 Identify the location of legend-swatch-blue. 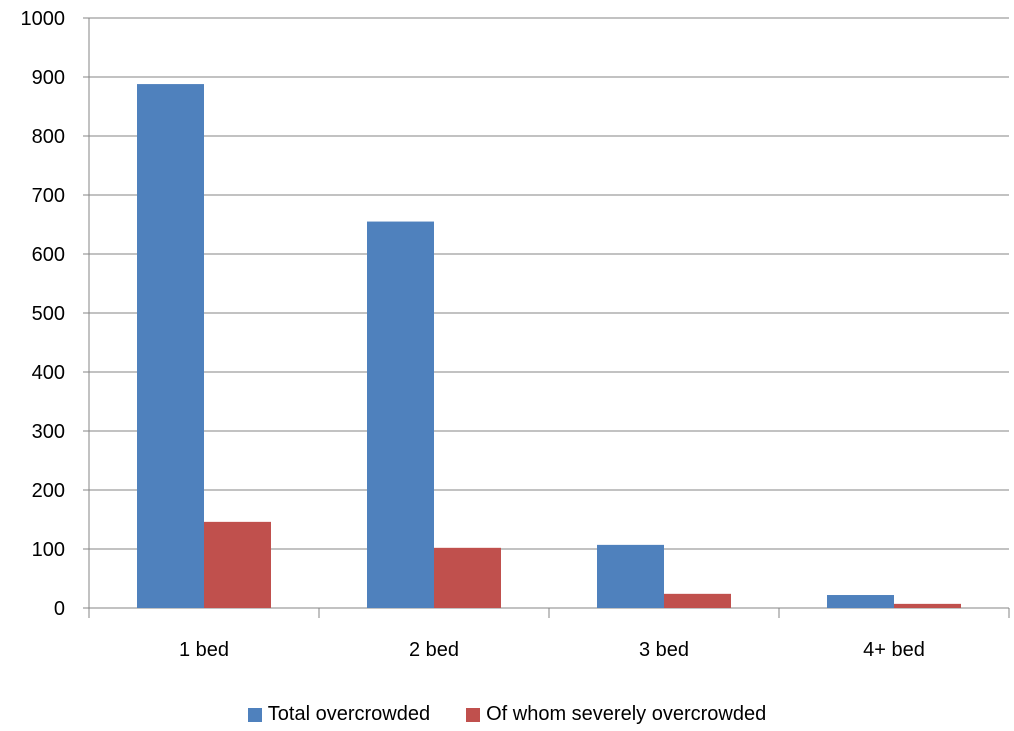
(254, 714).